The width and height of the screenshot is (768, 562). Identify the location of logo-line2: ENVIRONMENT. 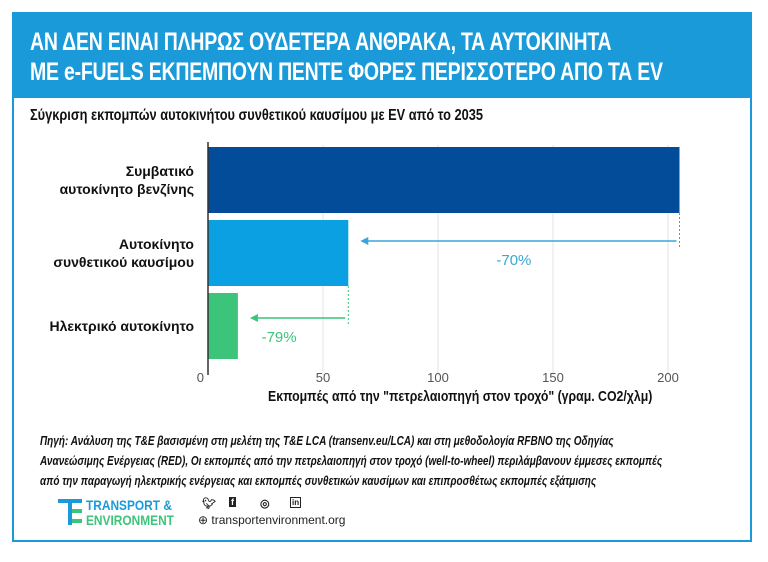
(130, 520).